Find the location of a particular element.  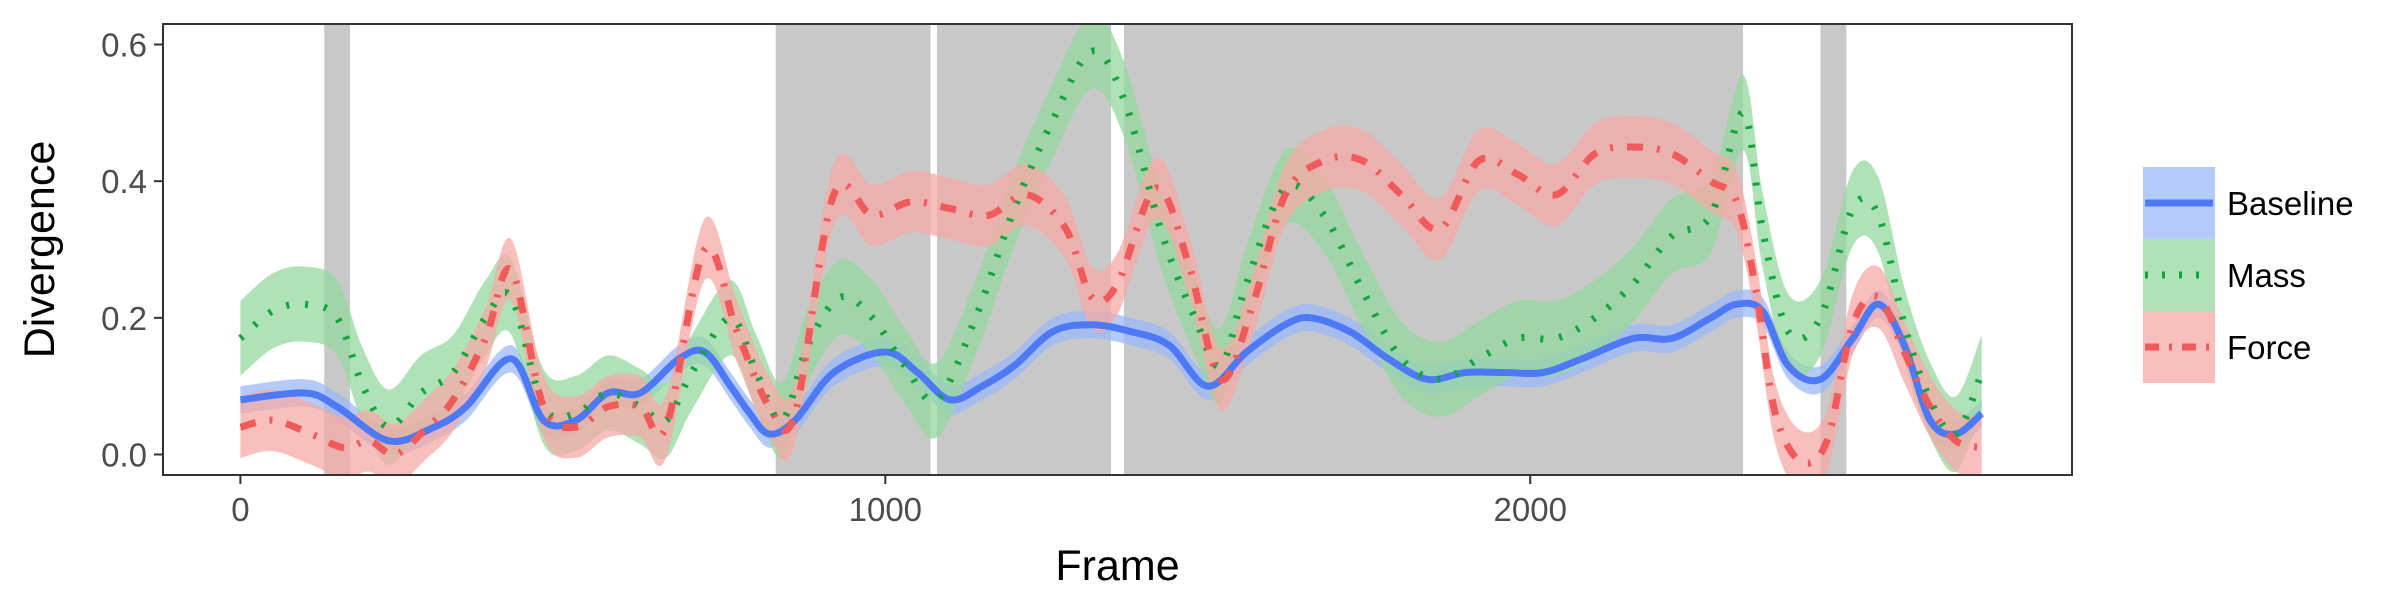

legend: Baseline Mass Force is located at coordinates (2248, 275).